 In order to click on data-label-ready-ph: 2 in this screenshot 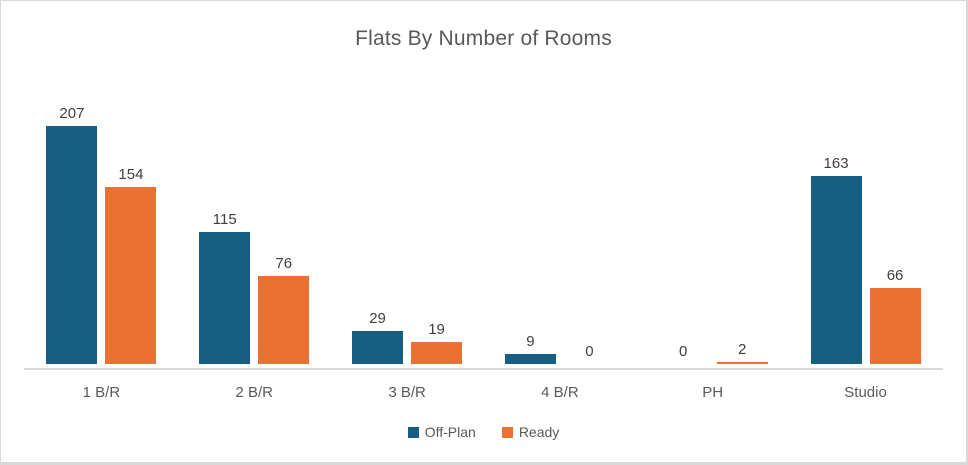, I will do `click(742, 349)`.